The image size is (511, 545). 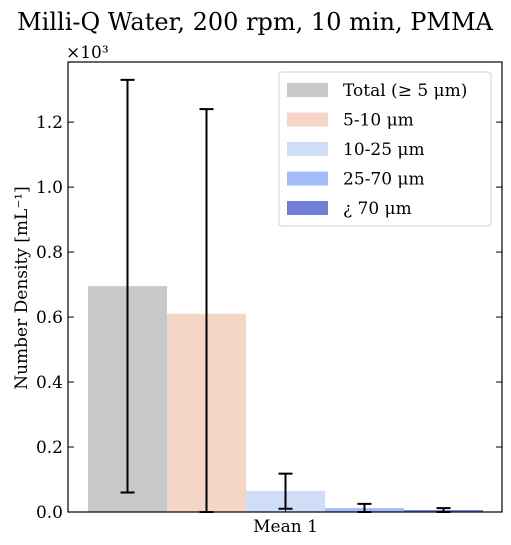 I want to click on y-tick-label-2: 0.4, so click(x=49, y=383).